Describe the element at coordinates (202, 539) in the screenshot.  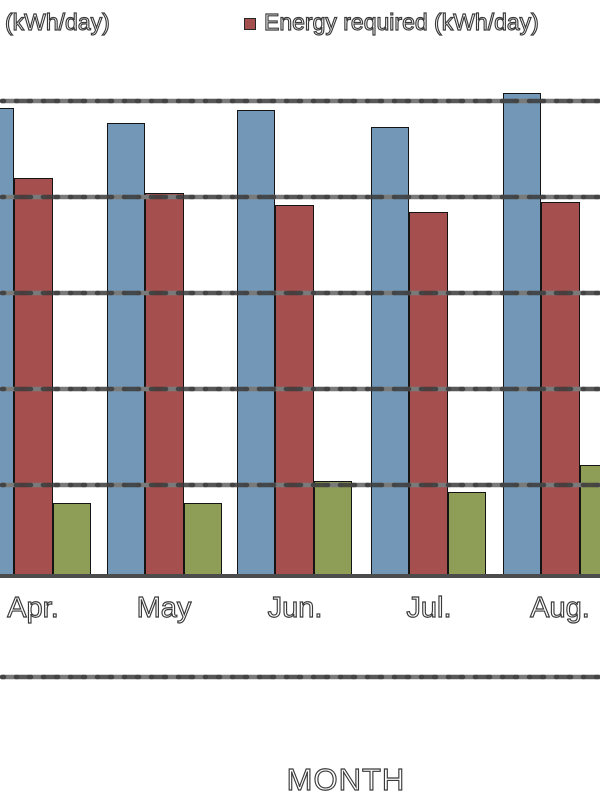
I see `bar-series3-may` at that location.